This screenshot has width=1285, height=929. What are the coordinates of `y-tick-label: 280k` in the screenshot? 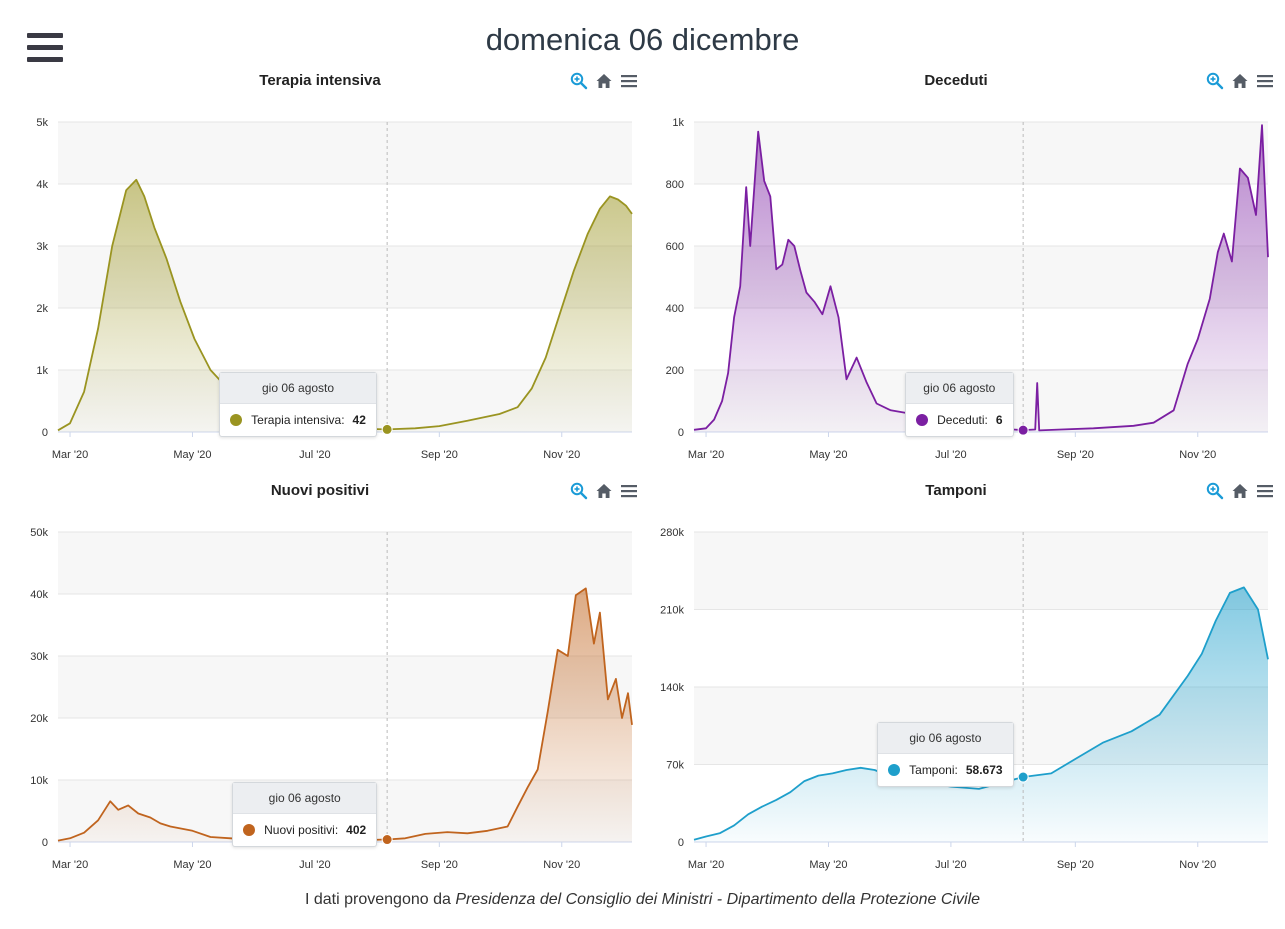 It's located at (672, 533).